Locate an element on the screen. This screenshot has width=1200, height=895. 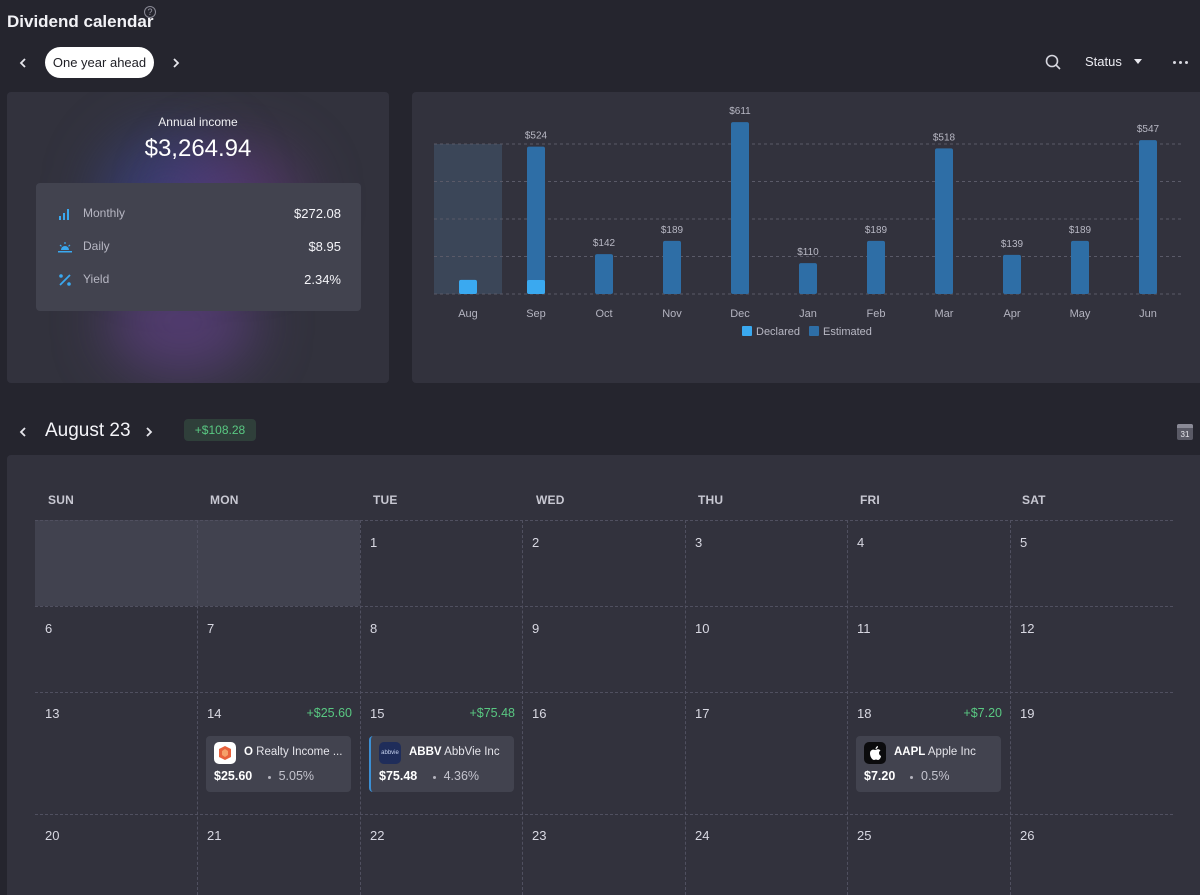
dividend-name: AAPL Apple Inc is located at coordinates (935, 752).